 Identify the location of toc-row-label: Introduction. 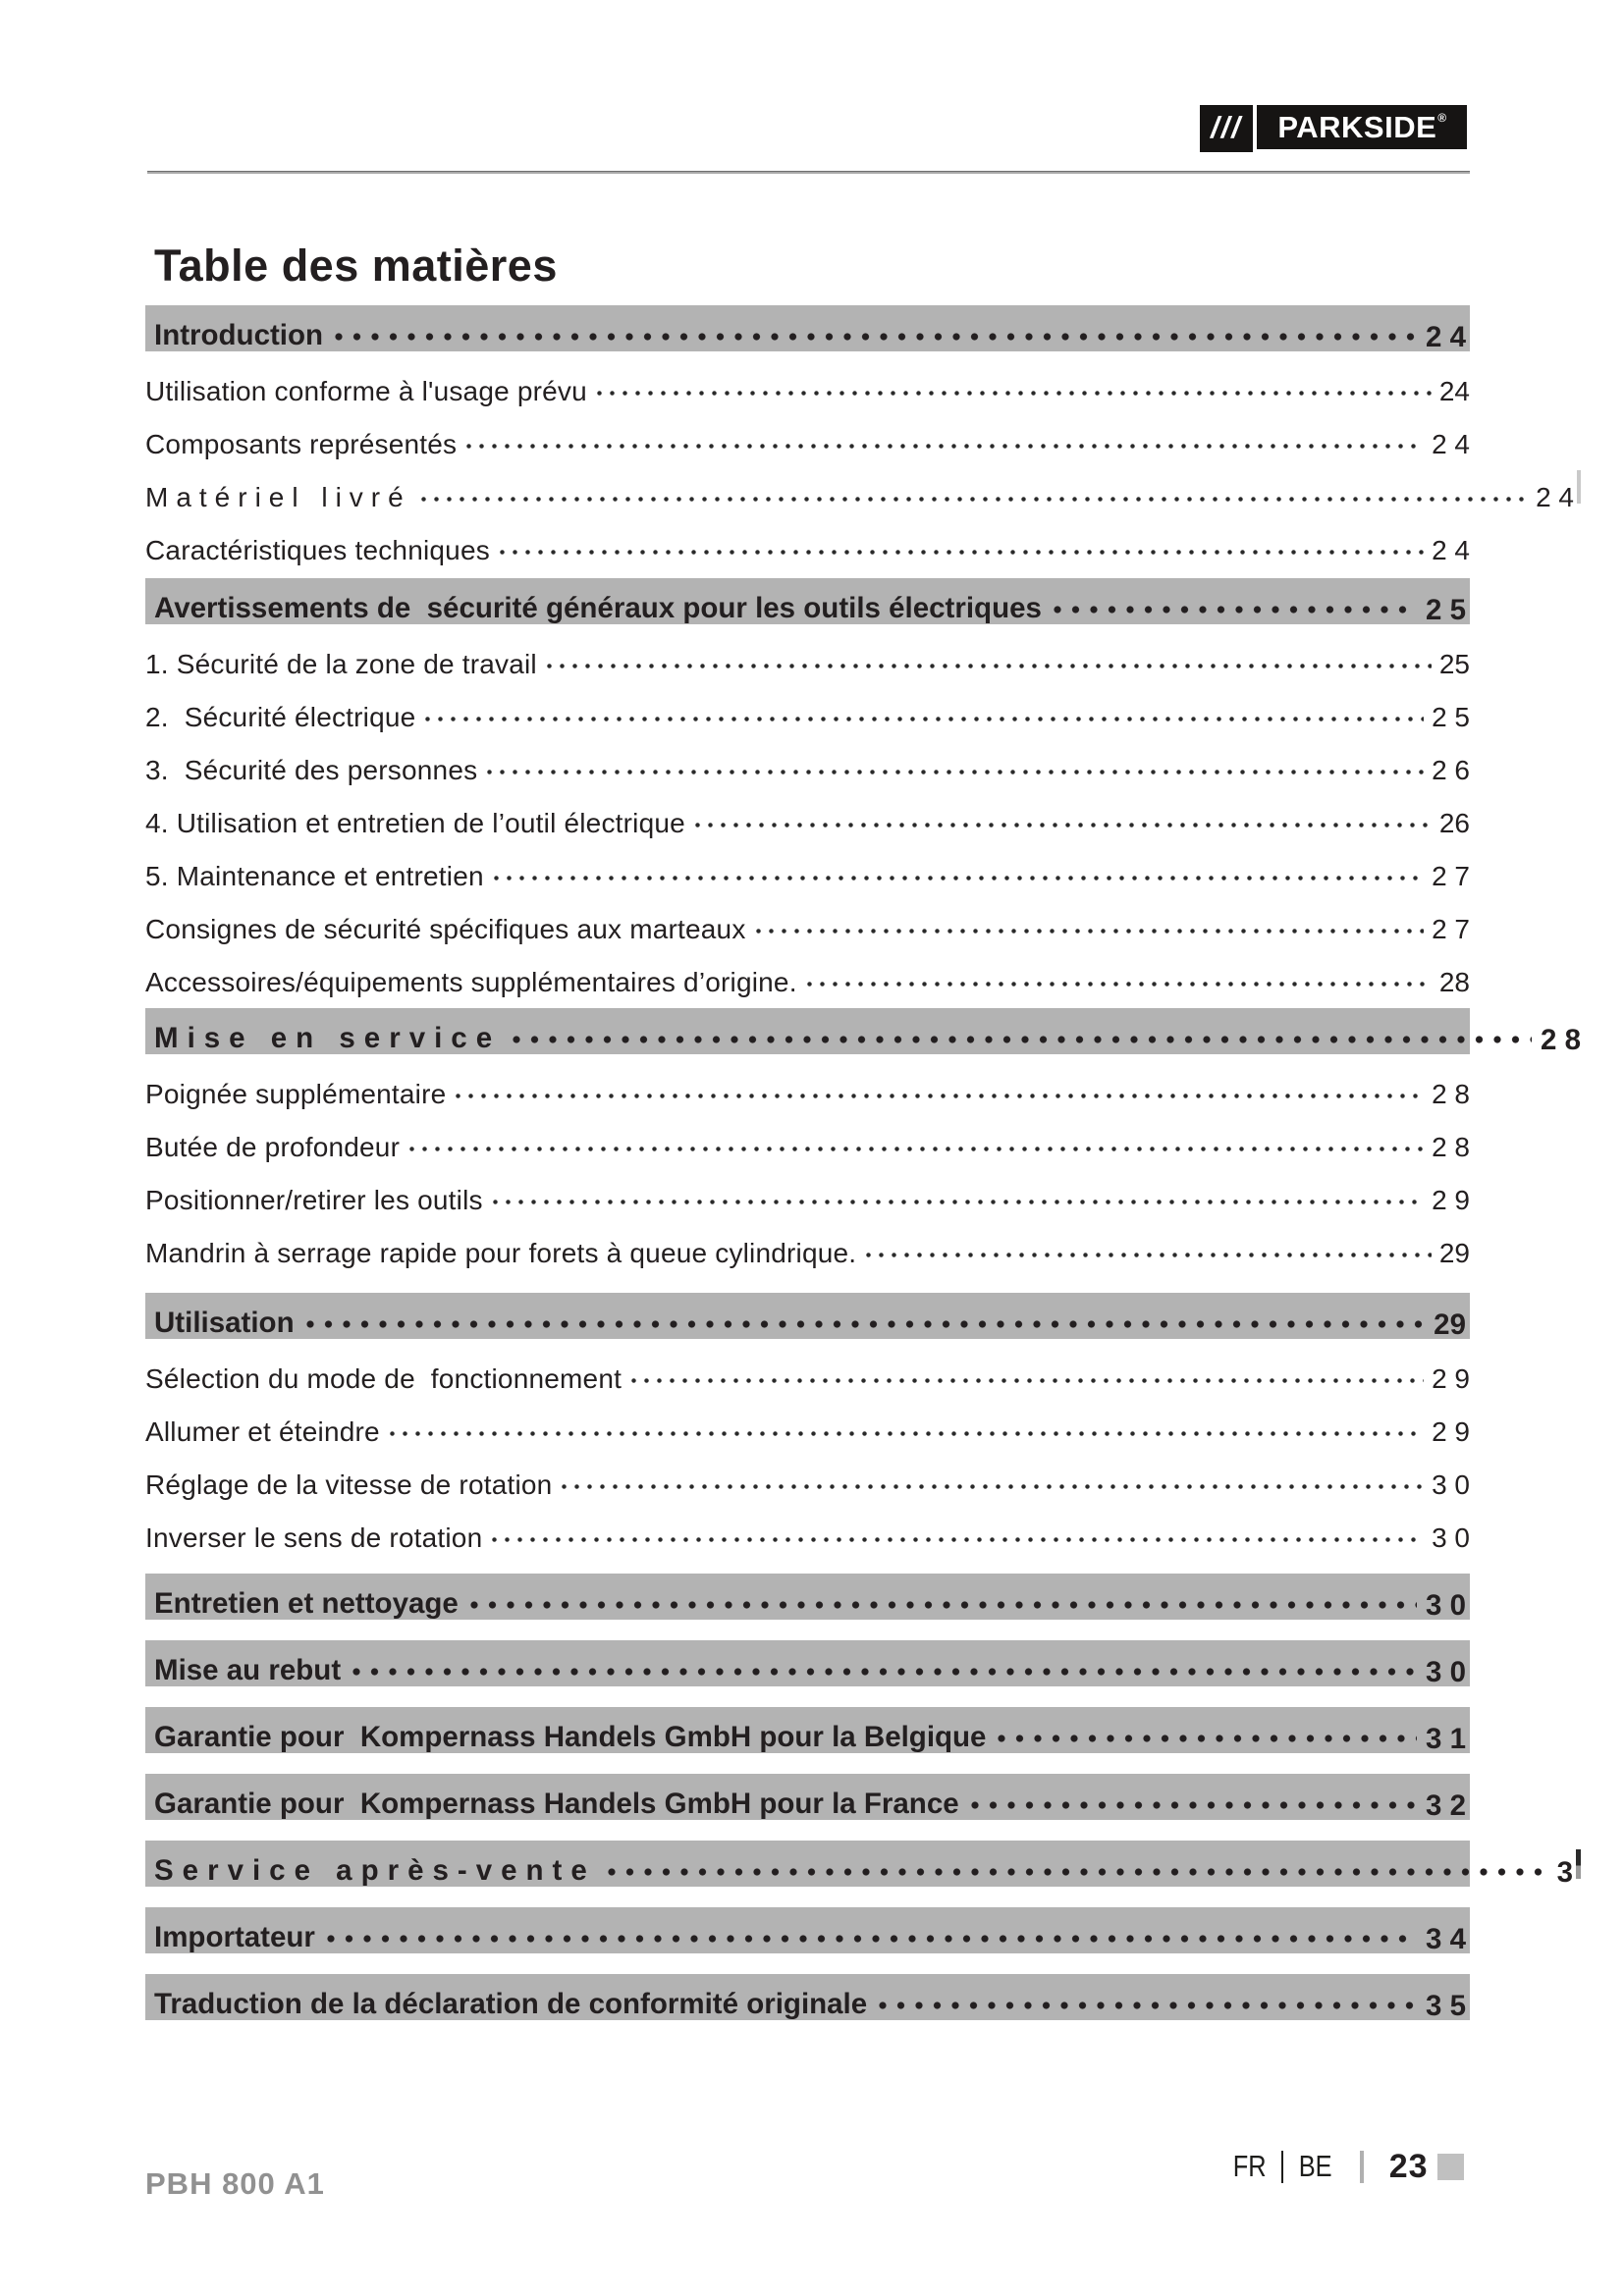
(239, 335).